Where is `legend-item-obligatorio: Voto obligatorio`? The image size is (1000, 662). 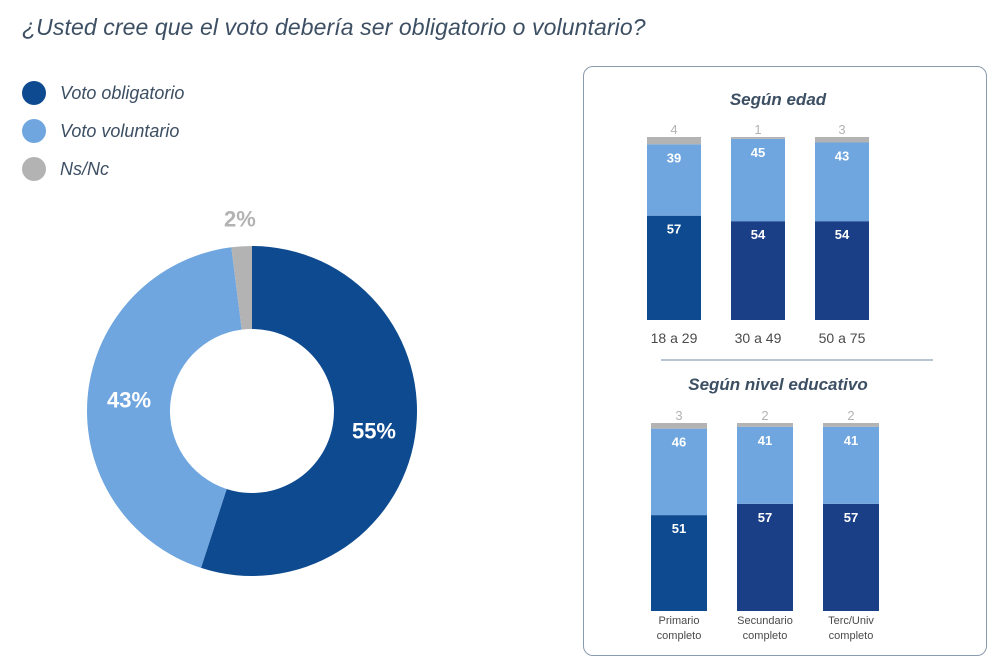
legend-item-obligatorio: Voto obligatorio is located at coordinates (103, 93).